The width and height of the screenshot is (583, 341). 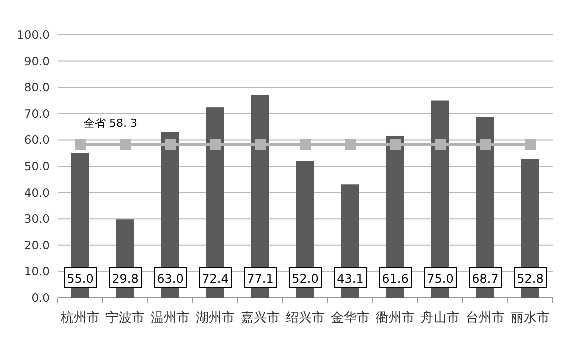 What do you see at coordinates (37, 87) in the screenshot?
I see `y-tick-label: 80.0` at bounding box center [37, 87].